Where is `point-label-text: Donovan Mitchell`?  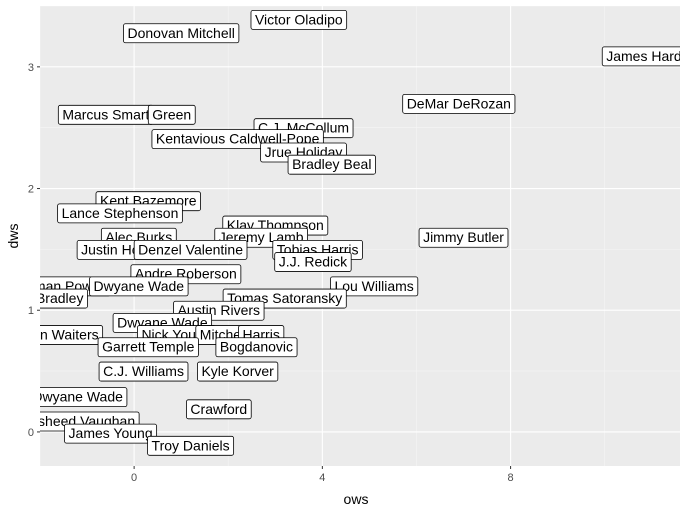
point-label-text: Donovan Mitchell is located at coordinates (180, 33).